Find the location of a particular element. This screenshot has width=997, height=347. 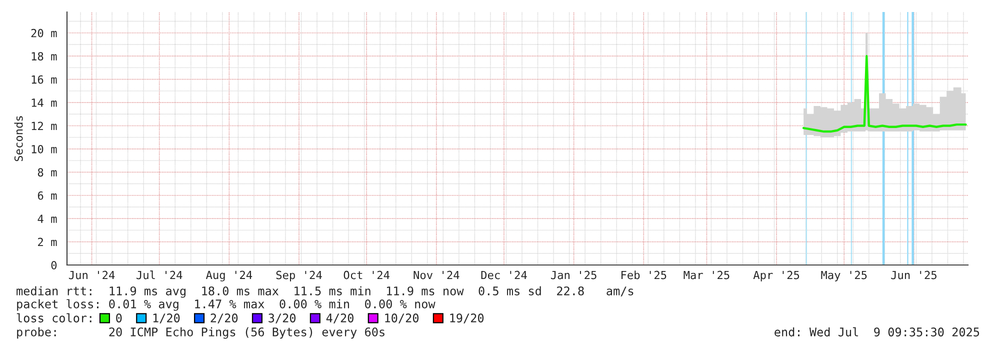

y-tick-label: 4 m is located at coordinates (47, 218).